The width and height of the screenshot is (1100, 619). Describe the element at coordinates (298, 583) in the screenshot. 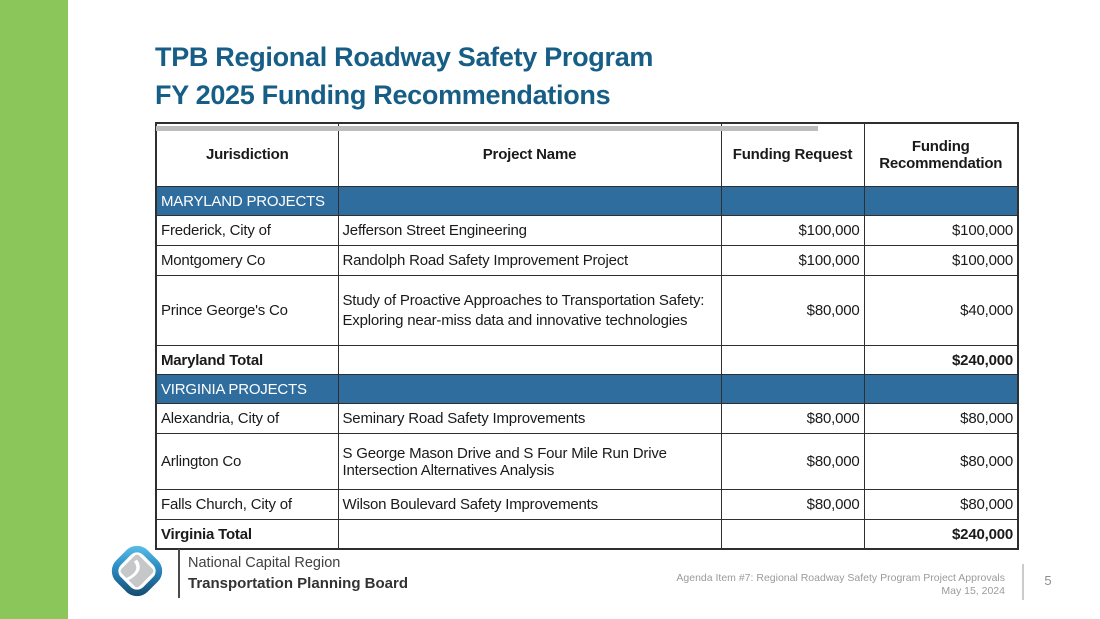

I see `org-name-line2: Transportation Planning Board` at that location.